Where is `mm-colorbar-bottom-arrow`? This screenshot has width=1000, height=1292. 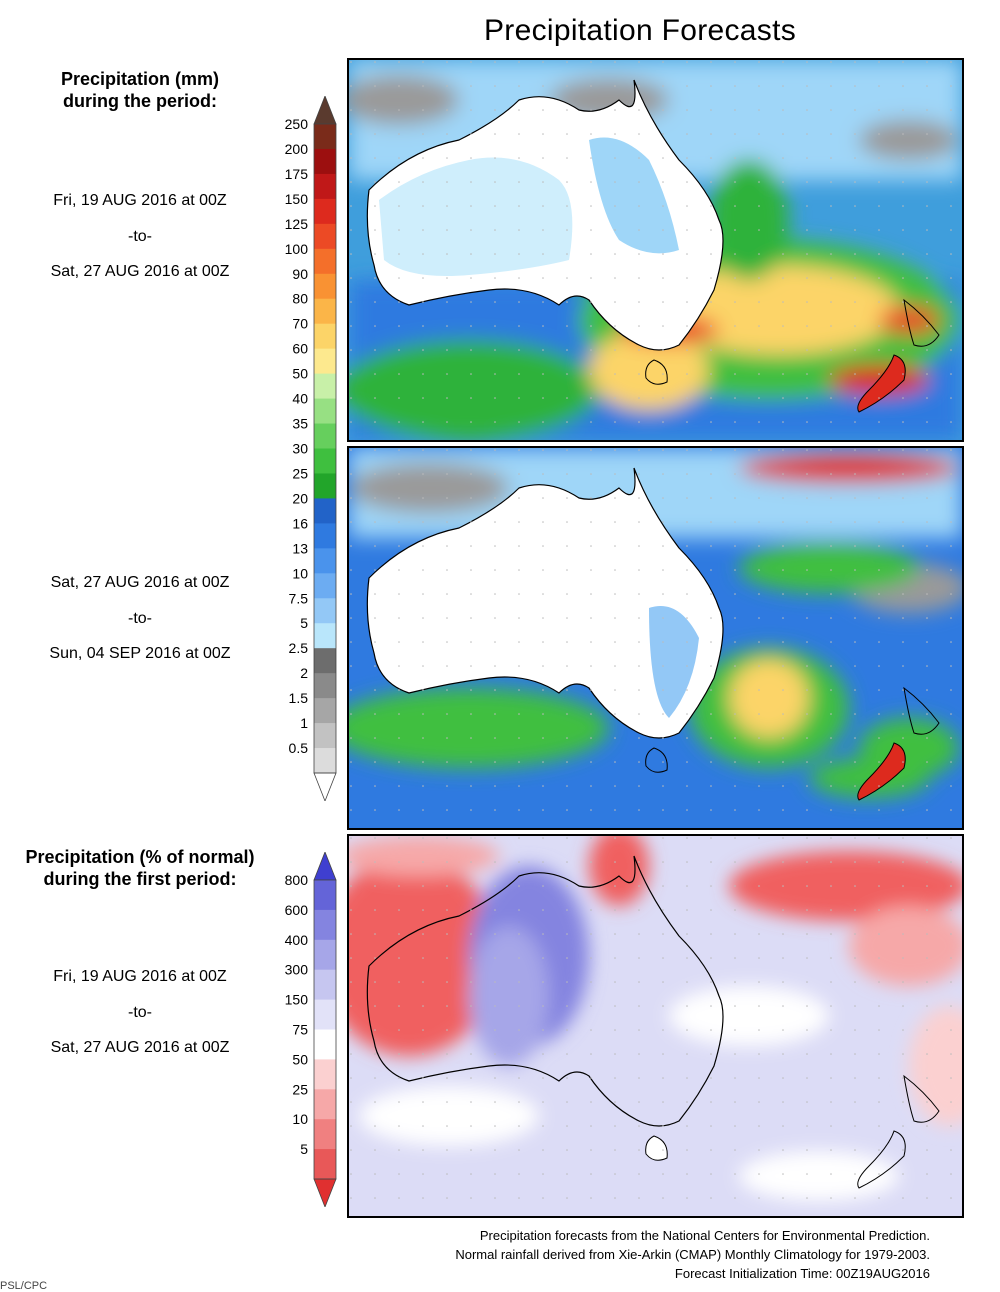
mm-colorbar-bottom-arrow is located at coordinates (325, 787).